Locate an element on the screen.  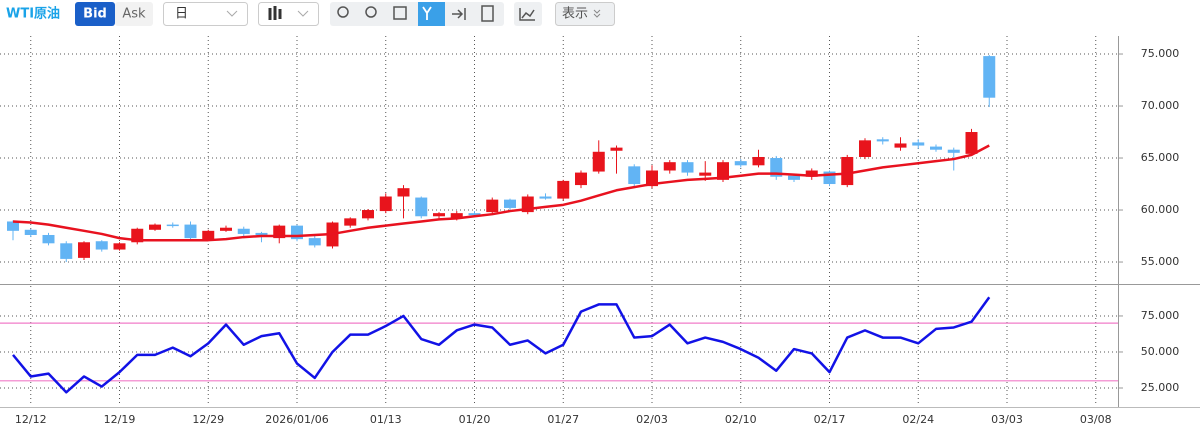
x-tick-label: 12/29 is located at coordinates (208, 419).